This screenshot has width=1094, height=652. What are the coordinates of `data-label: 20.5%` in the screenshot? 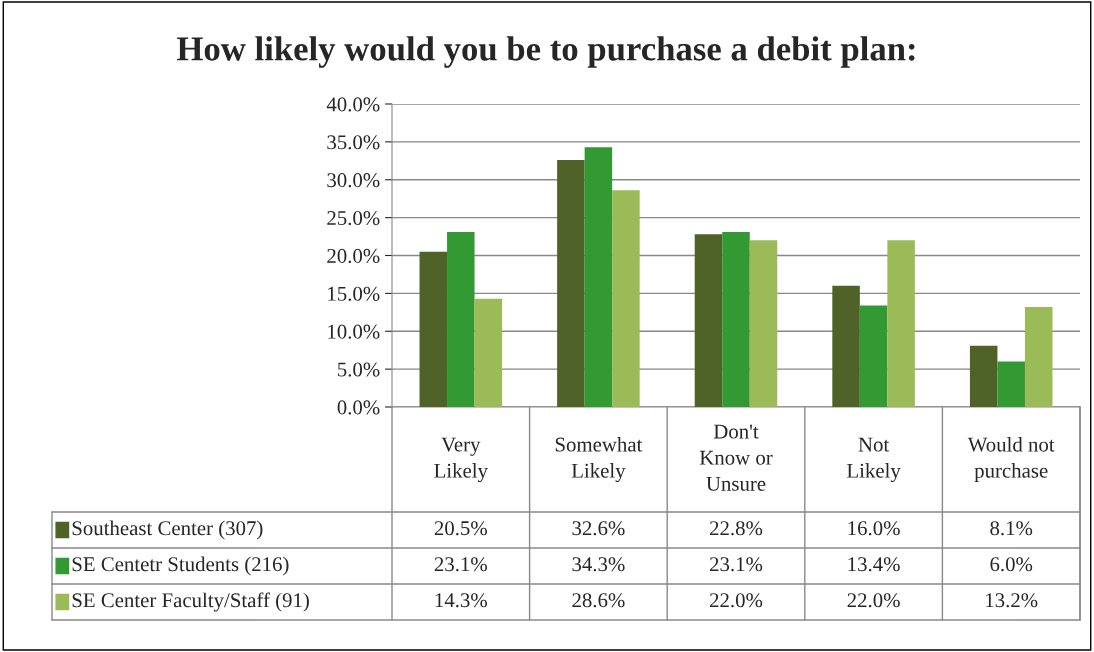 It's located at (460, 528).